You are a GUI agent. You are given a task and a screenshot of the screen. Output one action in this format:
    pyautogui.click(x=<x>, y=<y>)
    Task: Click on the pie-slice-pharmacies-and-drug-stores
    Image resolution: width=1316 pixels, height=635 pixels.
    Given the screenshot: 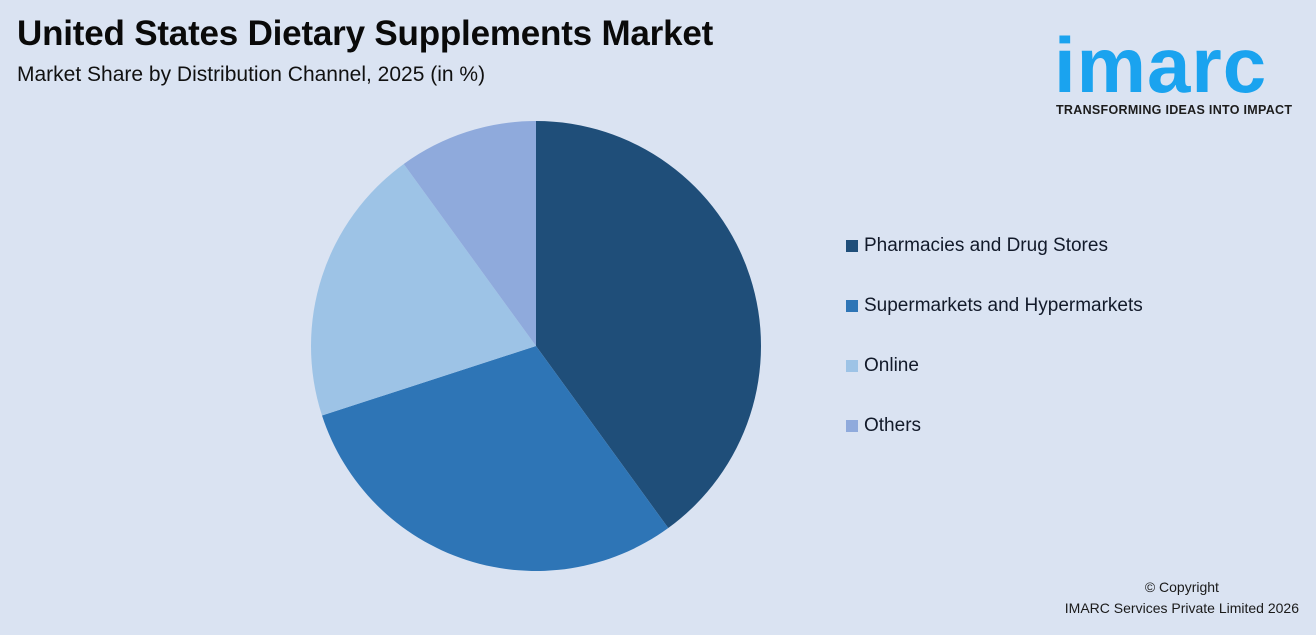 What is the action you would take?
    pyautogui.click(x=648, y=325)
    